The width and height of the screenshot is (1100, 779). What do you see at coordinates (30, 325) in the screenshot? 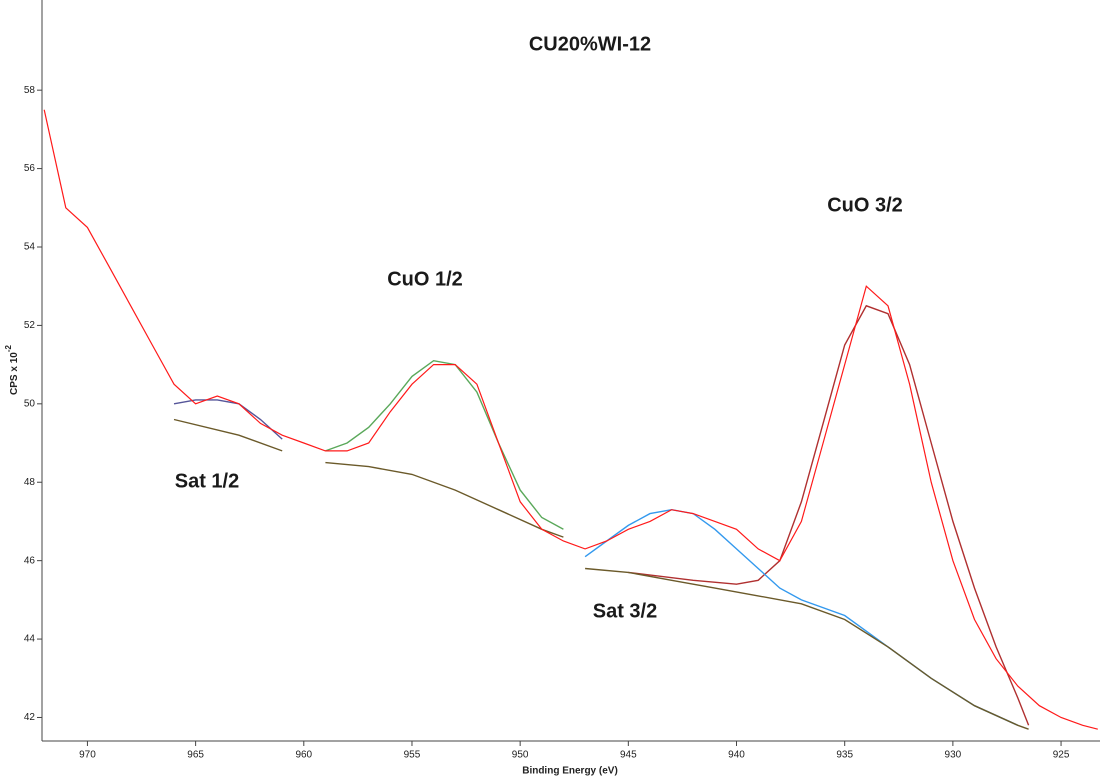
I see `y-tick-label: 52` at bounding box center [30, 325].